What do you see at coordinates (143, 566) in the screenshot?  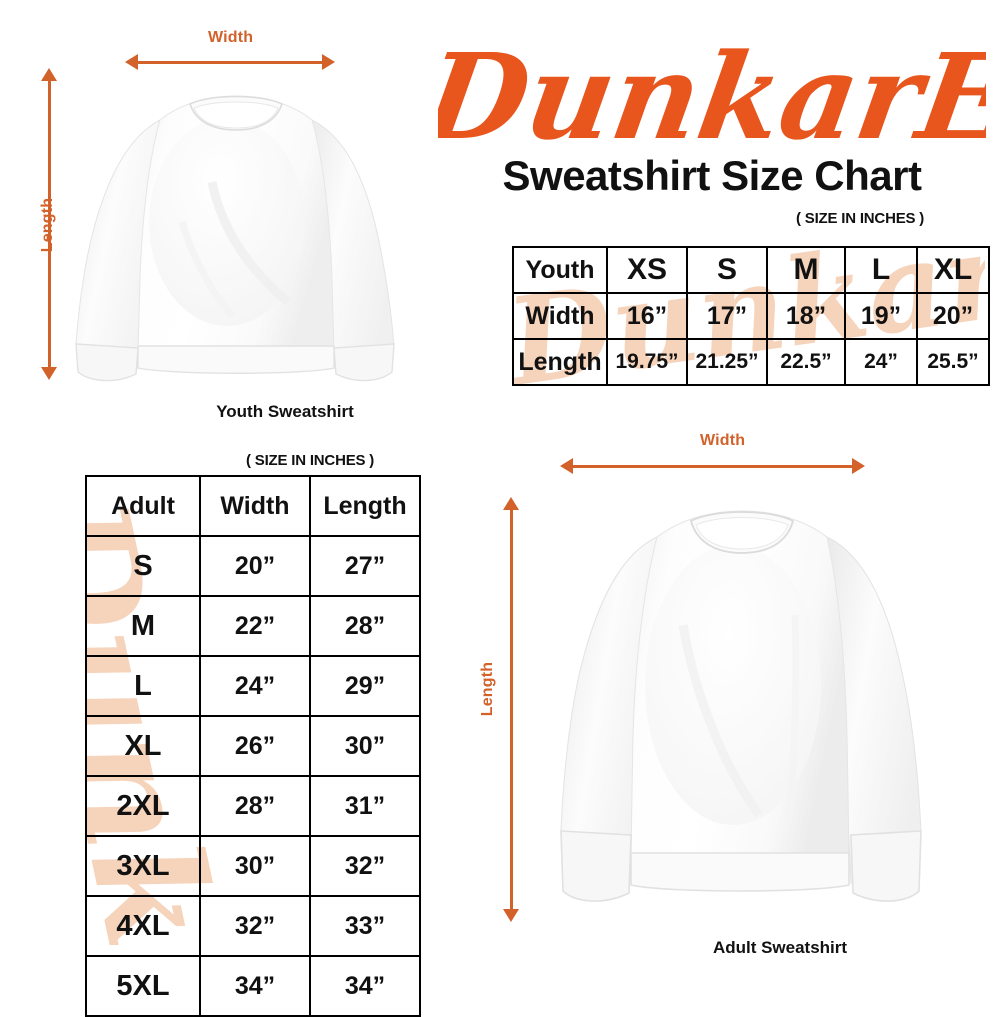 I see `adult-size-cell: S` at bounding box center [143, 566].